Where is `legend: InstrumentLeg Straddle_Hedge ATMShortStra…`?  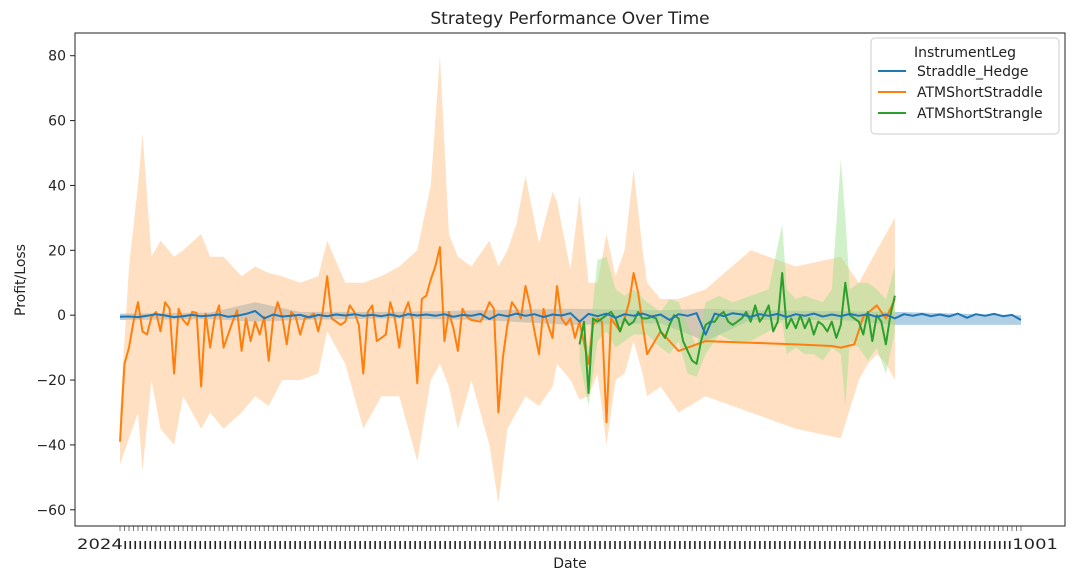 legend: InstrumentLeg Straddle_Hedge ATMShortStra… is located at coordinates (965, 86).